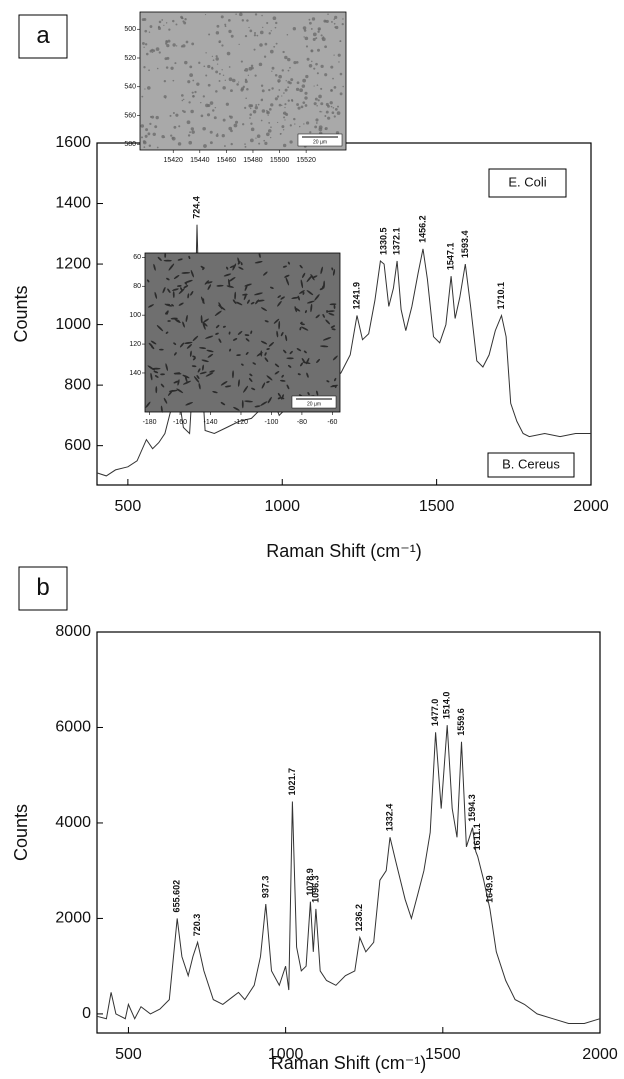 Image resolution: width=624 pixels, height=1079 pixels. What do you see at coordinates (135, 344) in the screenshot?
I see `inset-y-tick-label: 120` at bounding box center [135, 344].